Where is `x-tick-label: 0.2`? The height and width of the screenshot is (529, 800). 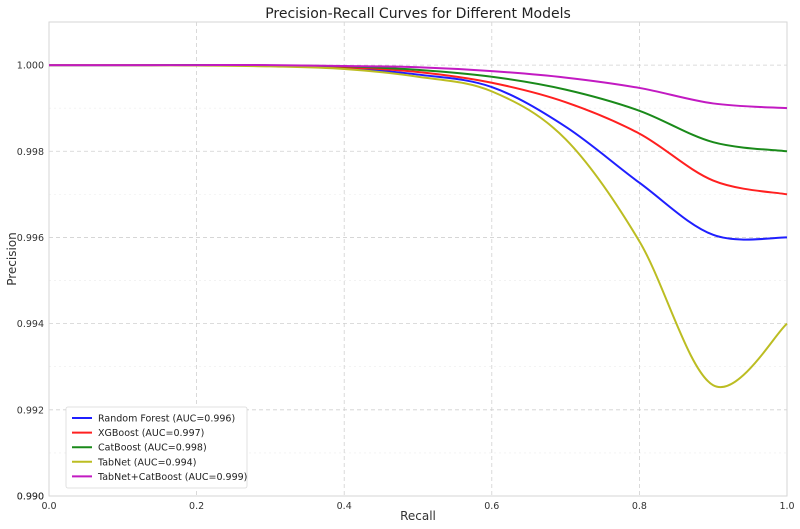
x-tick-label: 0.2 is located at coordinates (196, 506).